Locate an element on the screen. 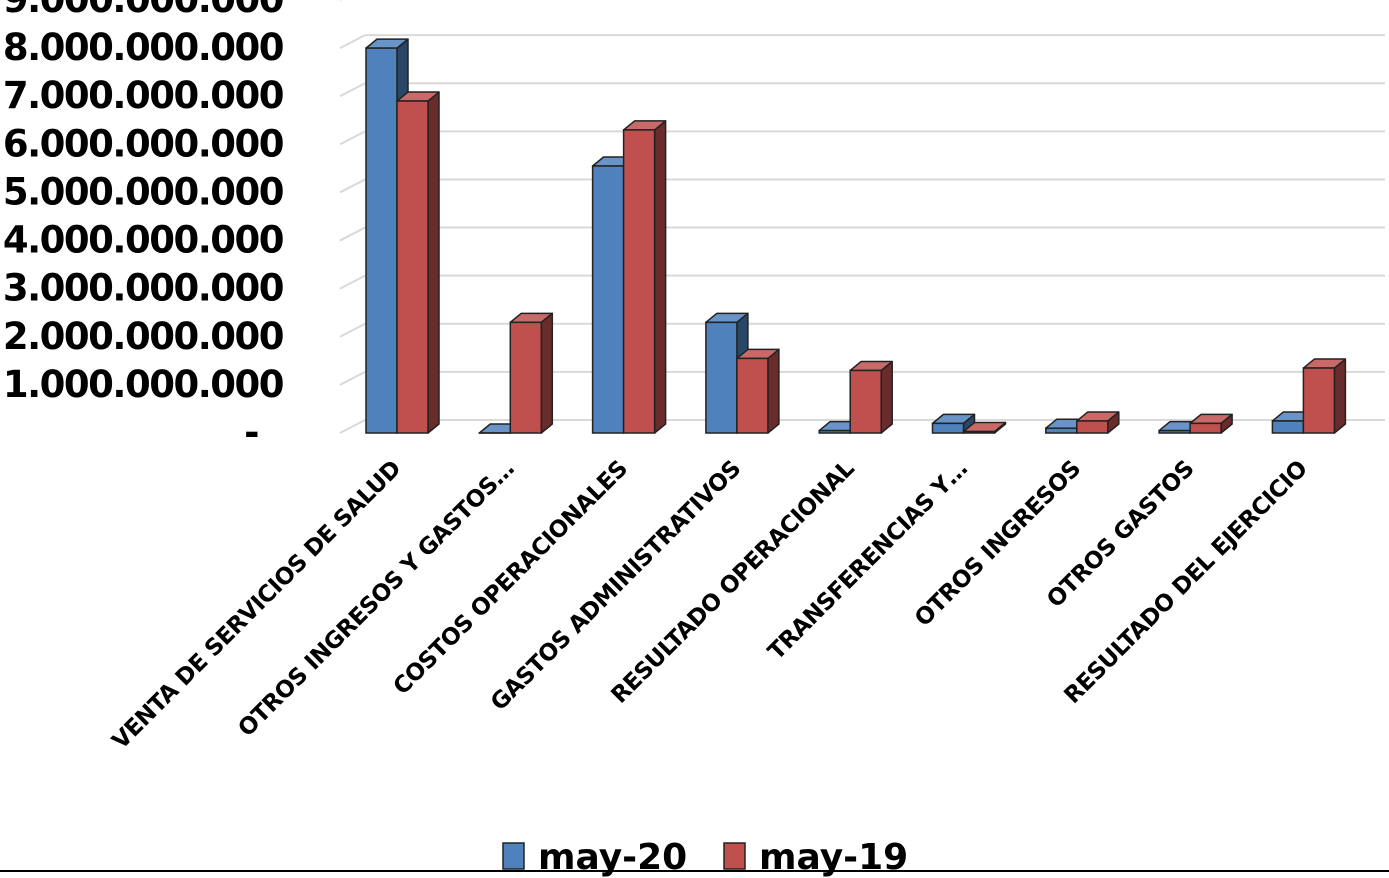 The height and width of the screenshot is (878, 1389). y-tick-label: 8.000.000.000 is located at coordinates (143, 47).